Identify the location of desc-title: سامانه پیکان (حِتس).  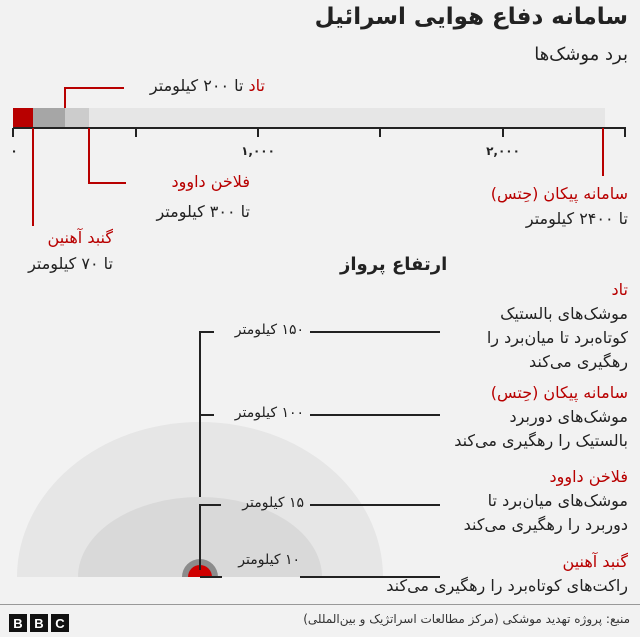
(559, 392).